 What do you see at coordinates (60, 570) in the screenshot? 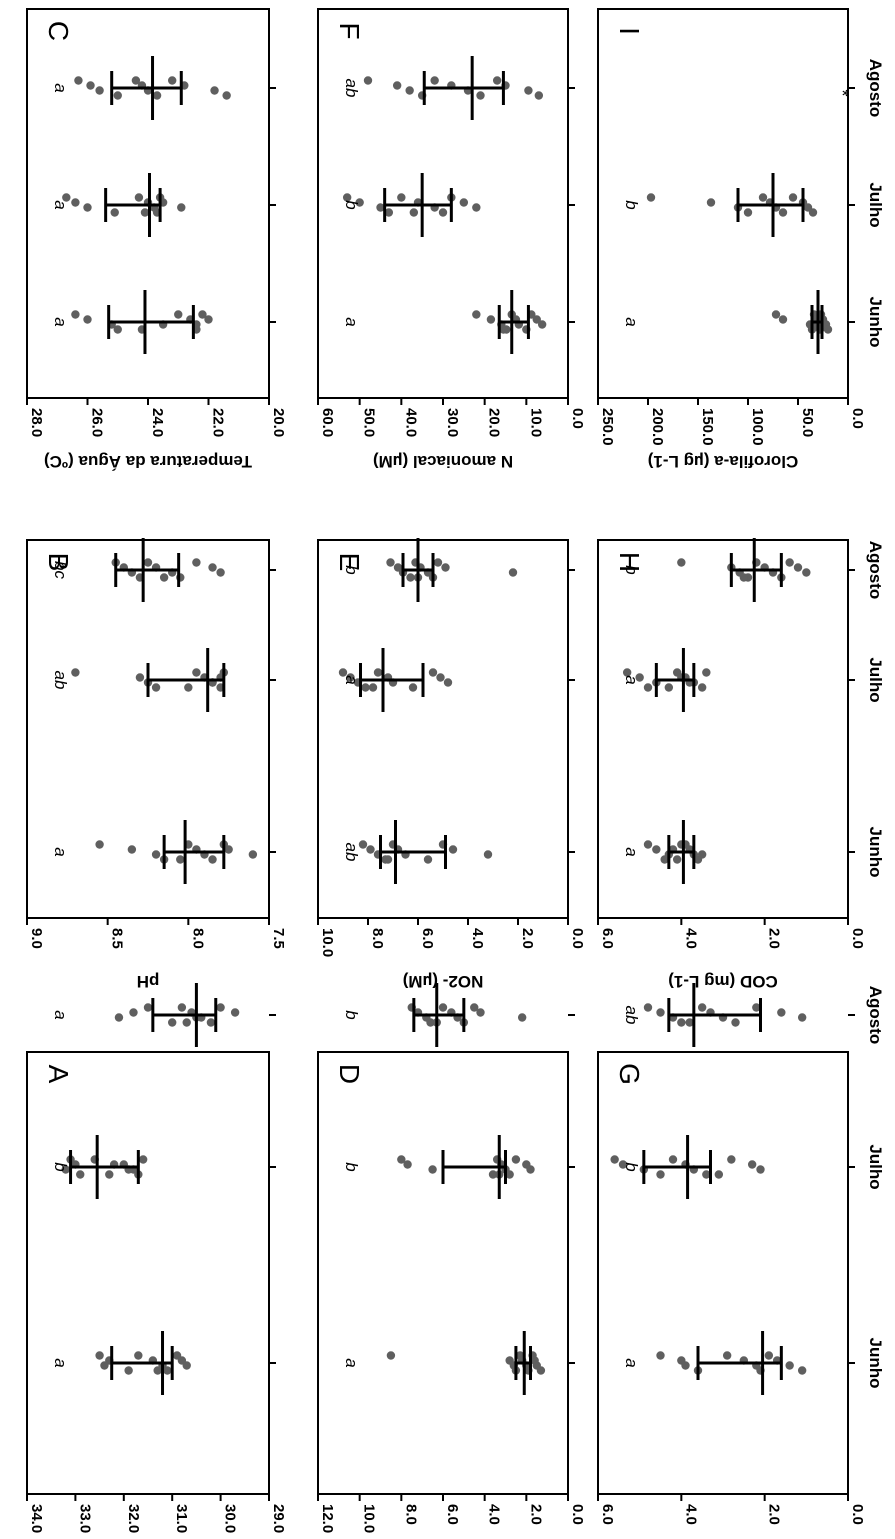
I see `significance-letter: bc` at bounding box center [60, 570].